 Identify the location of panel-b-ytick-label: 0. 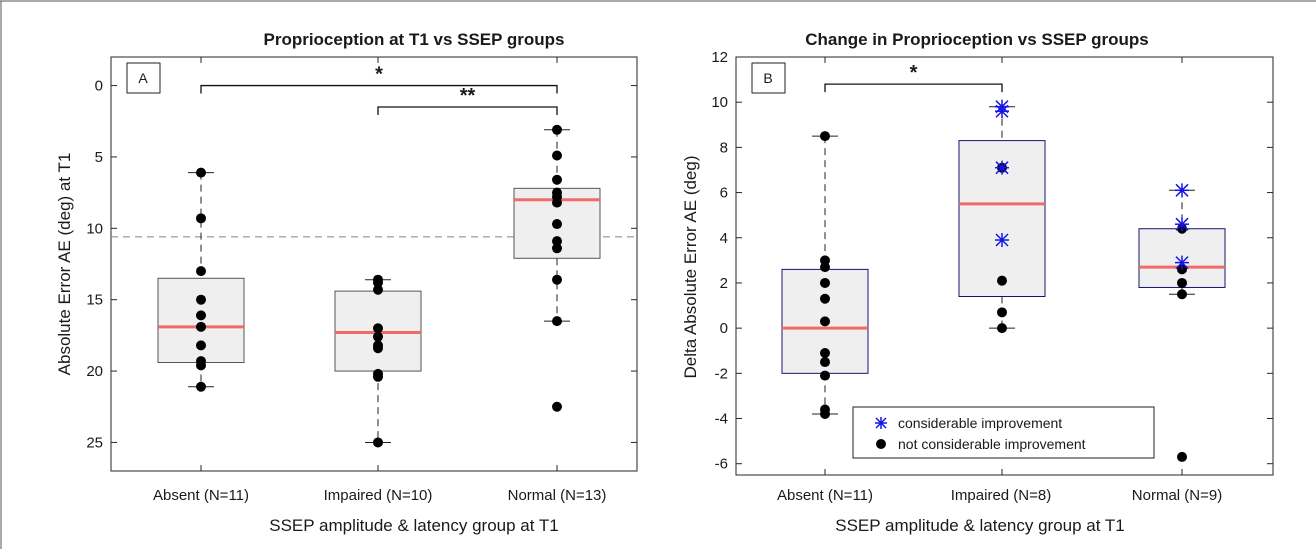
(724, 328).